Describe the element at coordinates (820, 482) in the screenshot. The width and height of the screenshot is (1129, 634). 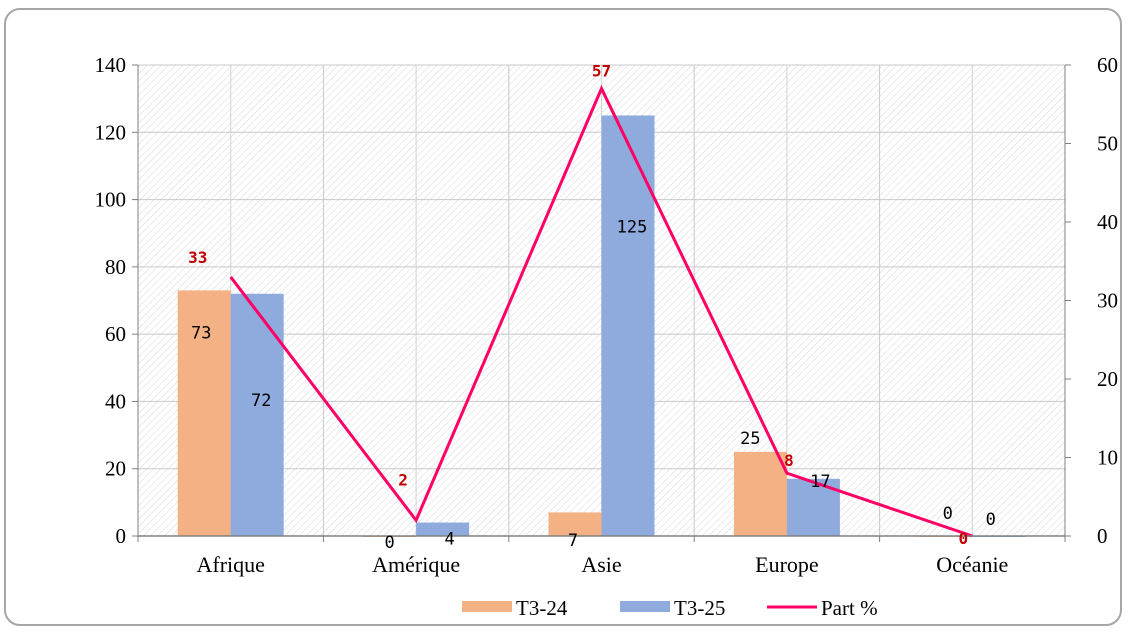
I see `bar-label-t3-25: 17` at that location.